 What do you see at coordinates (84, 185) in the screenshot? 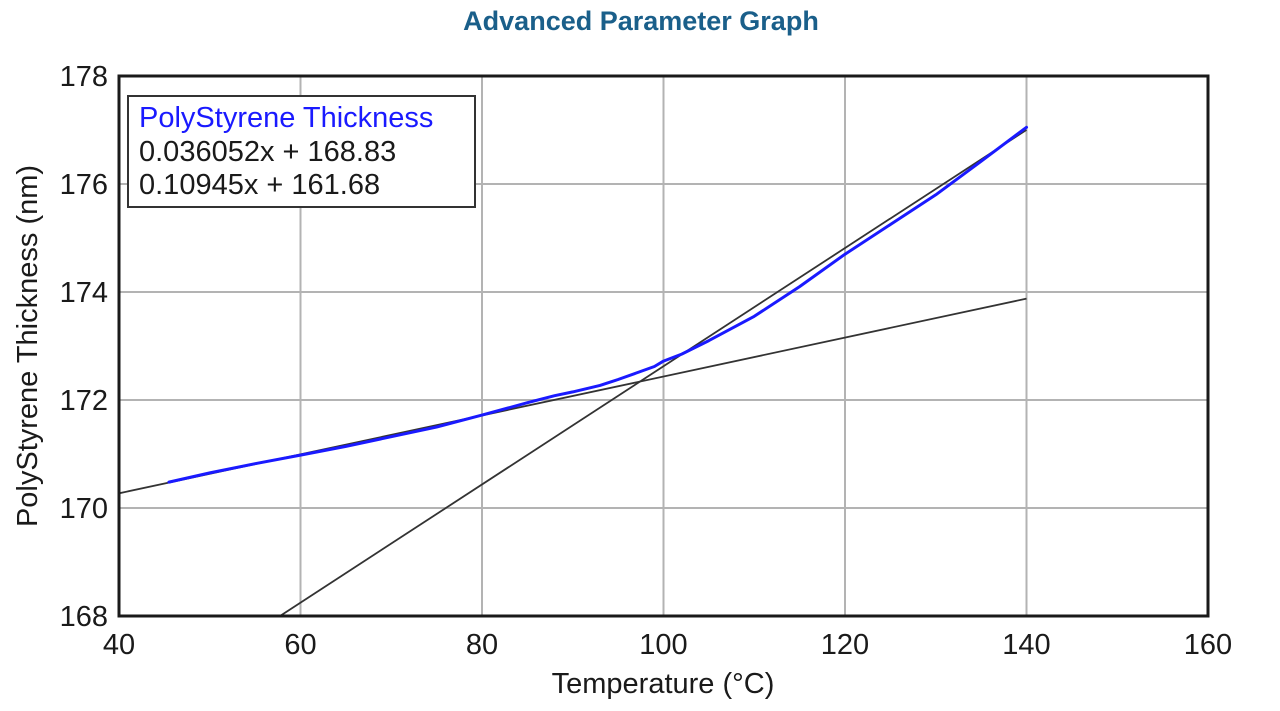
I see `y-tick-label: 176` at bounding box center [84, 185].